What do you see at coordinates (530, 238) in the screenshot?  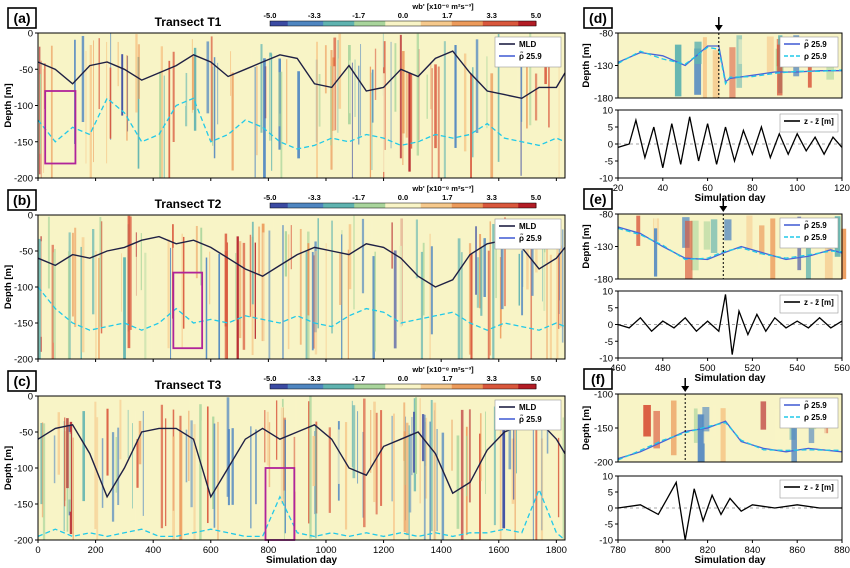 I see `legend-label: ρ̃ 25.9` at bounding box center [530, 238].